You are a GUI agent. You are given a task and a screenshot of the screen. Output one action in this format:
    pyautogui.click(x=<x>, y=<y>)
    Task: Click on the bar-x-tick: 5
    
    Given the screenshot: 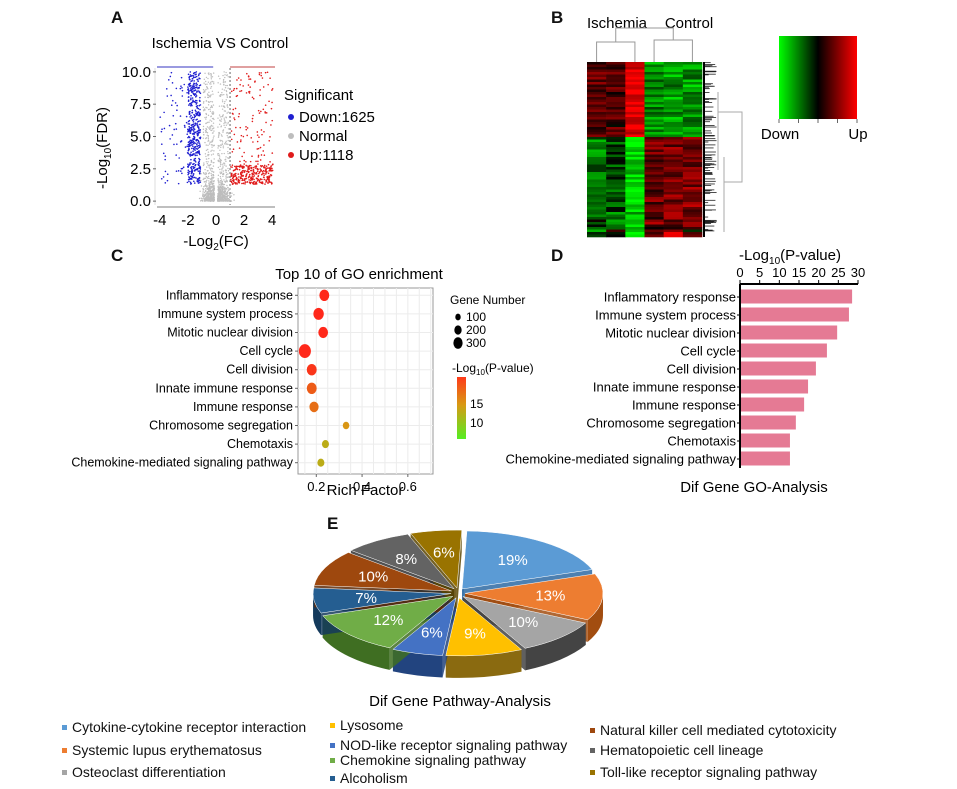 What is the action you would take?
    pyautogui.click(x=759, y=272)
    